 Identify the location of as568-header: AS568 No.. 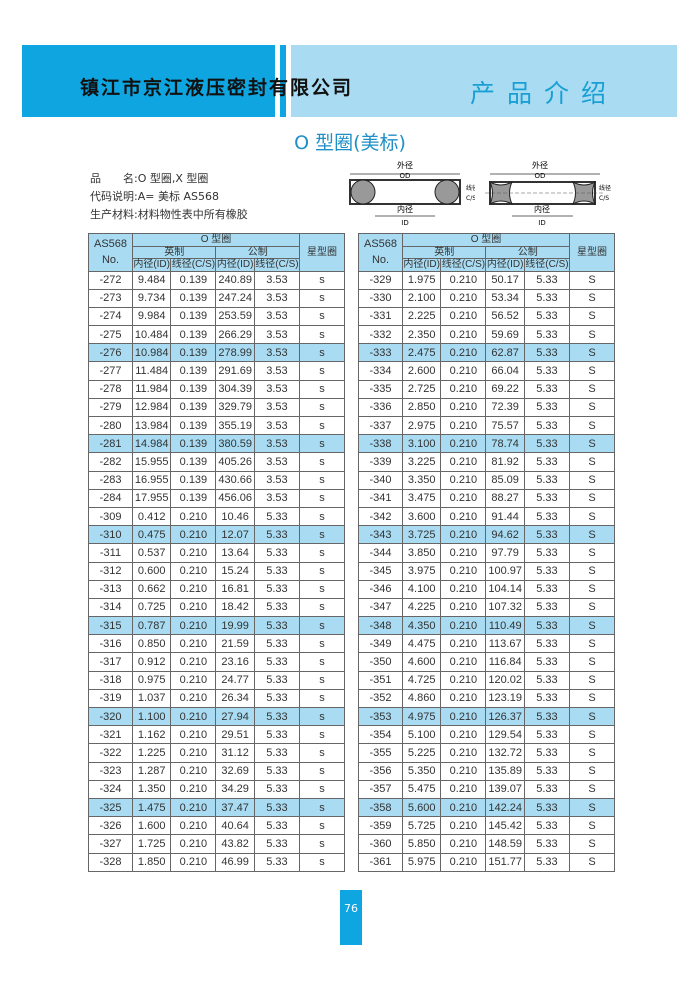
(380, 252).